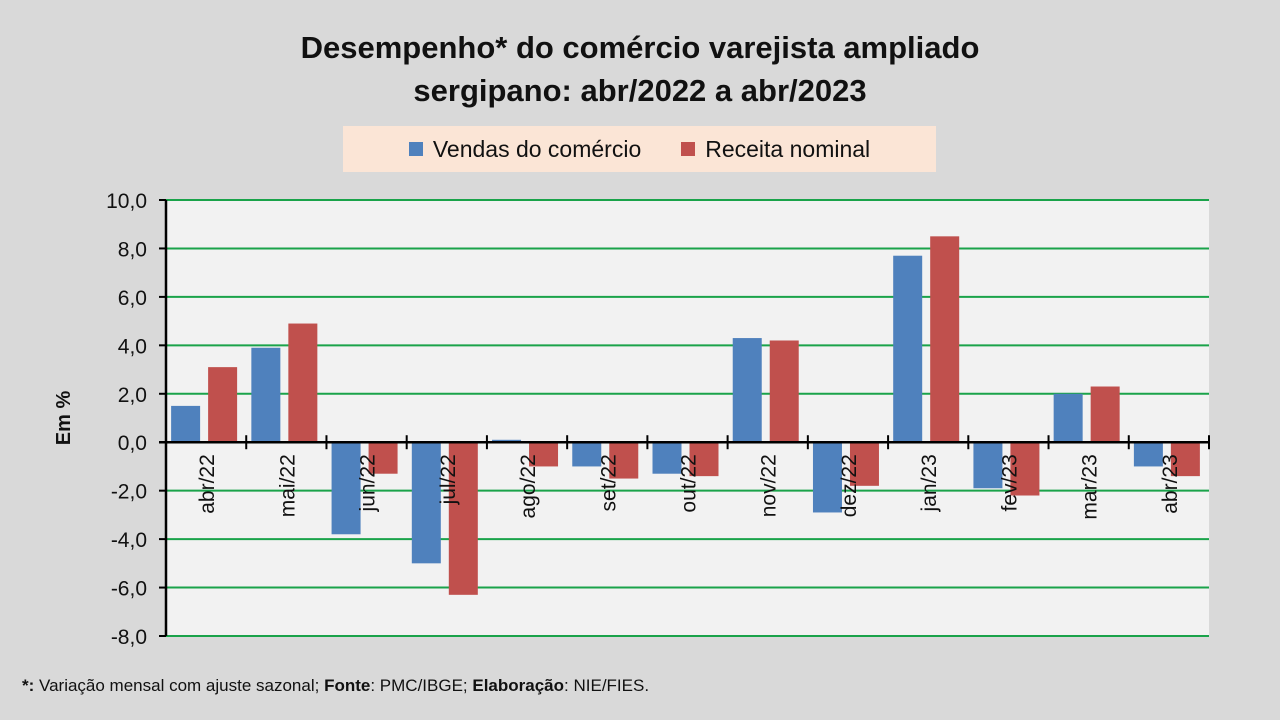 This screenshot has width=1280, height=720. What do you see at coordinates (448, 479) in the screenshot?
I see `x-tick-label: jul/22` at bounding box center [448, 479].